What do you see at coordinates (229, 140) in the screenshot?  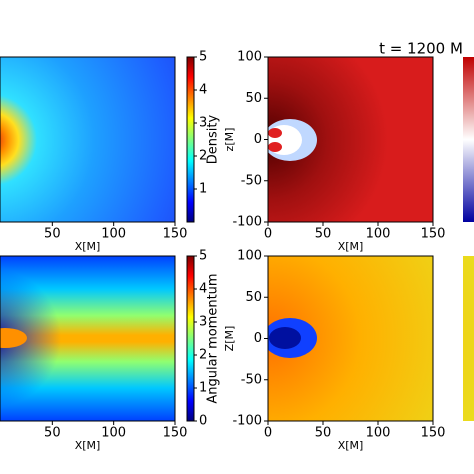 I see `y-axis-label: z[M]` at bounding box center [229, 140].